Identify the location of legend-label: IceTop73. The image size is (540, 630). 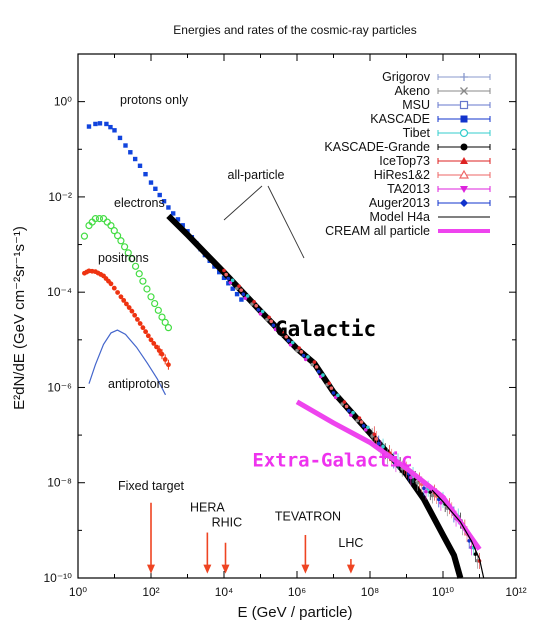
(404, 161).